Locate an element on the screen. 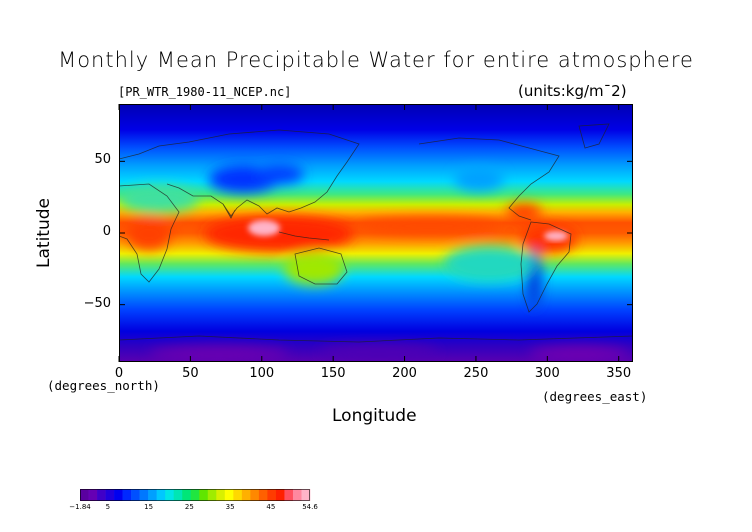 The image size is (752, 532). y-tick-label: 0 is located at coordinates (106, 231).